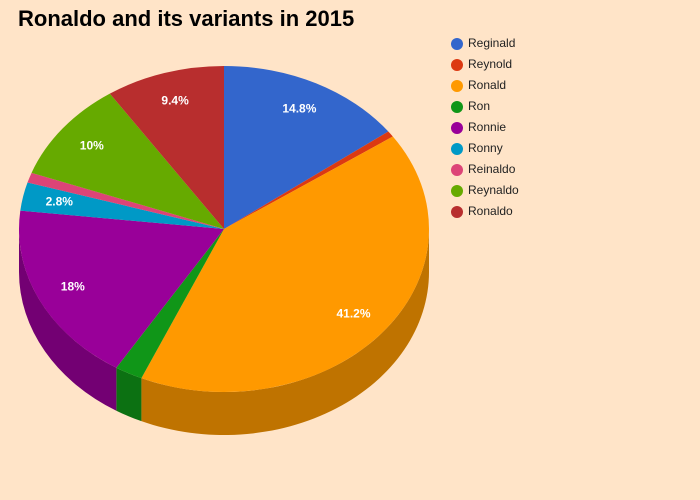 This screenshot has width=700, height=500. I want to click on legend-label: Ronaldo, so click(490, 211).